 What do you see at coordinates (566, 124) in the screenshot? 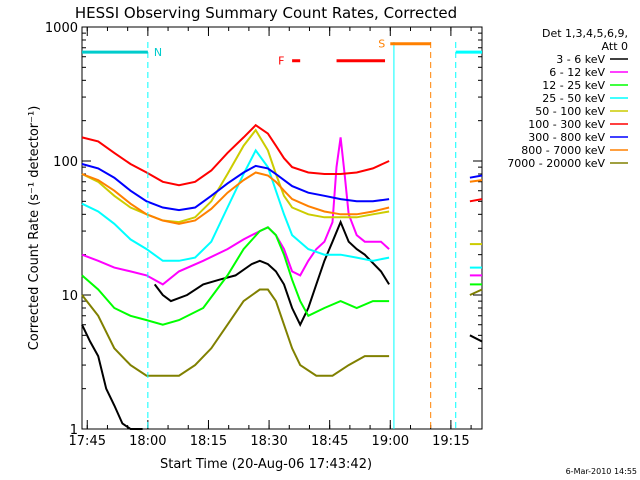
I see `legend-label: 100 - 300 keV` at bounding box center [566, 124].